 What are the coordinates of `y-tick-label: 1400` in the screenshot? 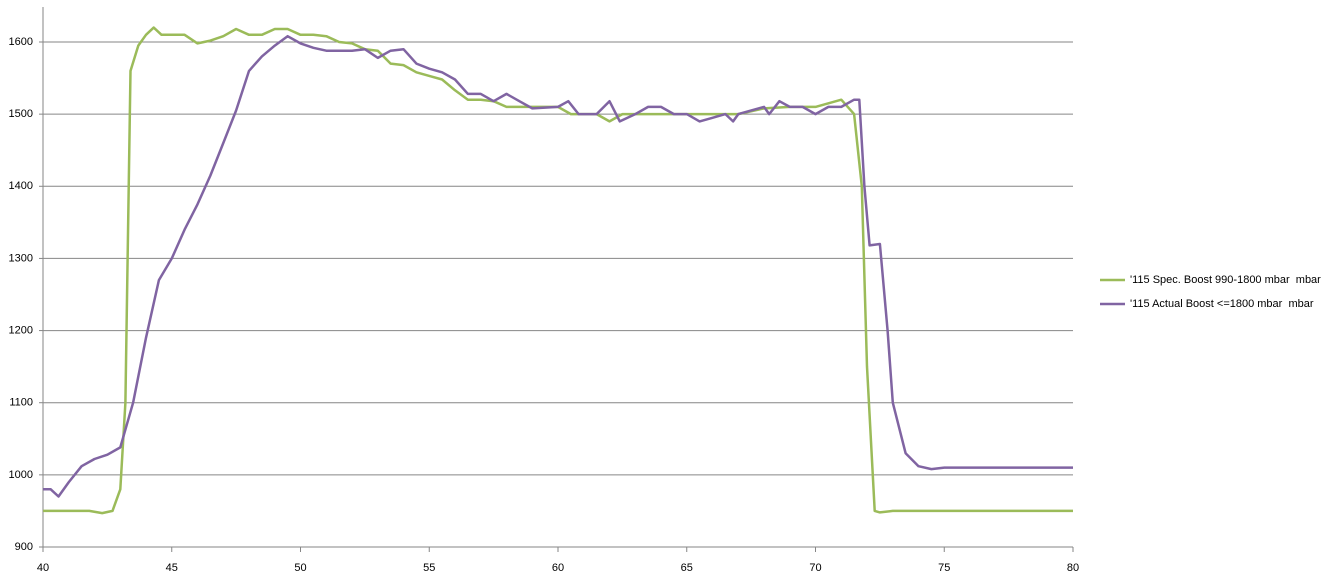 It's located at (21, 186).